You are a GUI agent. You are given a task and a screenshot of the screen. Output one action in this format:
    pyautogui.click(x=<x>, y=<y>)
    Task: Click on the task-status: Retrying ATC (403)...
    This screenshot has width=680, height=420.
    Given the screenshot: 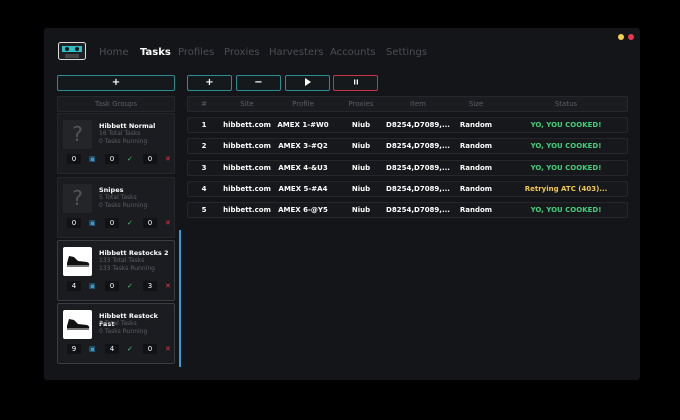 What is the action you would take?
    pyautogui.click(x=566, y=189)
    